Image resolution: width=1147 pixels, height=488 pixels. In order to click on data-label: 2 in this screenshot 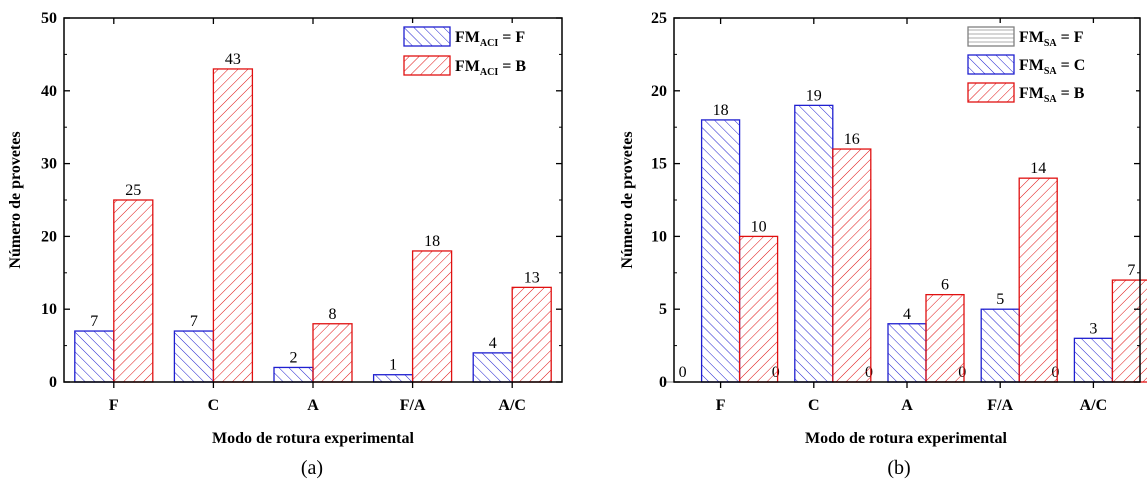, I will do `click(294, 357)`.